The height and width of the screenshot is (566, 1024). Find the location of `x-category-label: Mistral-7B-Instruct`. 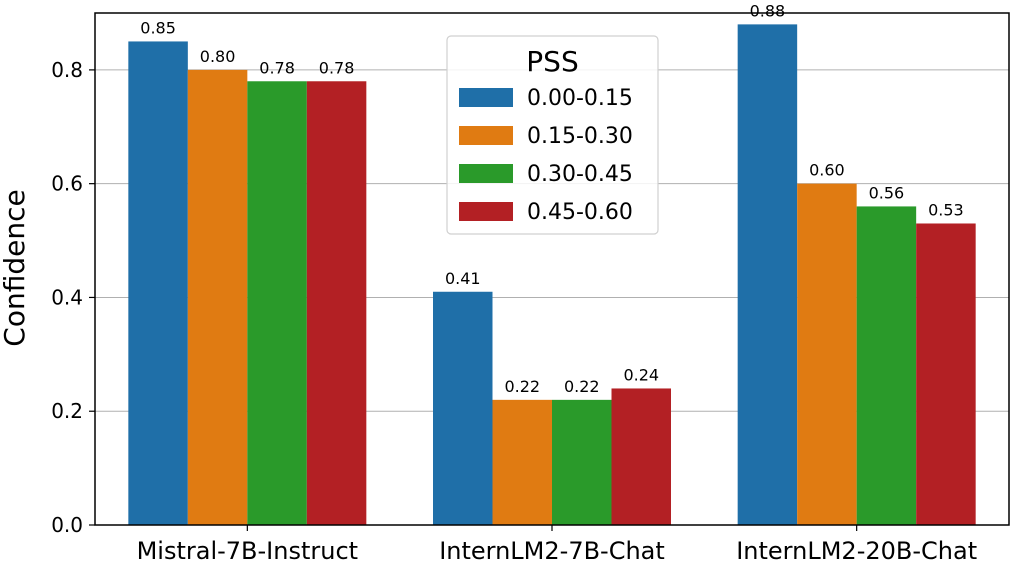

x-category-label: Mistral-7B-Instruct is located at coordinates (247, 551).